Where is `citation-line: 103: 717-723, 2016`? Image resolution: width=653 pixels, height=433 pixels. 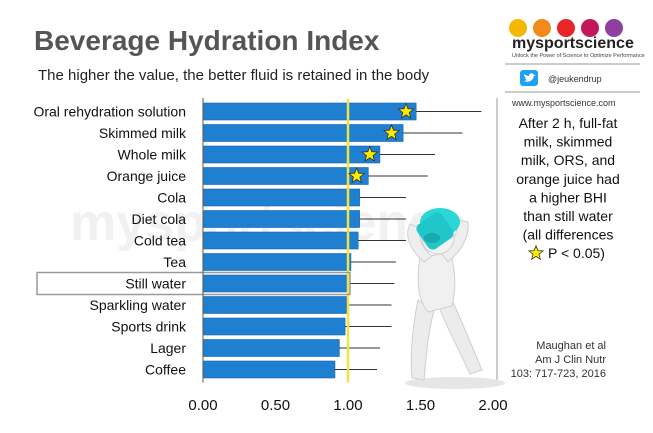
citation-line: 103: 717-723, 2016 is located at coordinates (558, 374).